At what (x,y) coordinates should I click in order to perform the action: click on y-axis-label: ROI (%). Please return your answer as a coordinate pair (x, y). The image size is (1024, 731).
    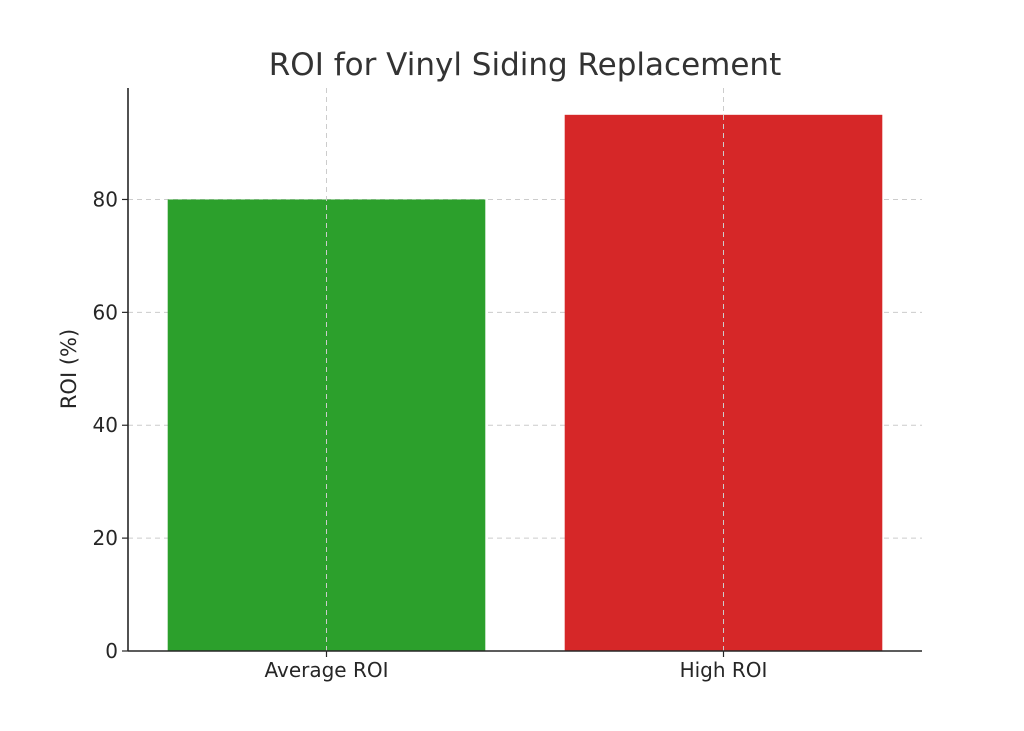
    Looking at the image, I should click on (69, 369).